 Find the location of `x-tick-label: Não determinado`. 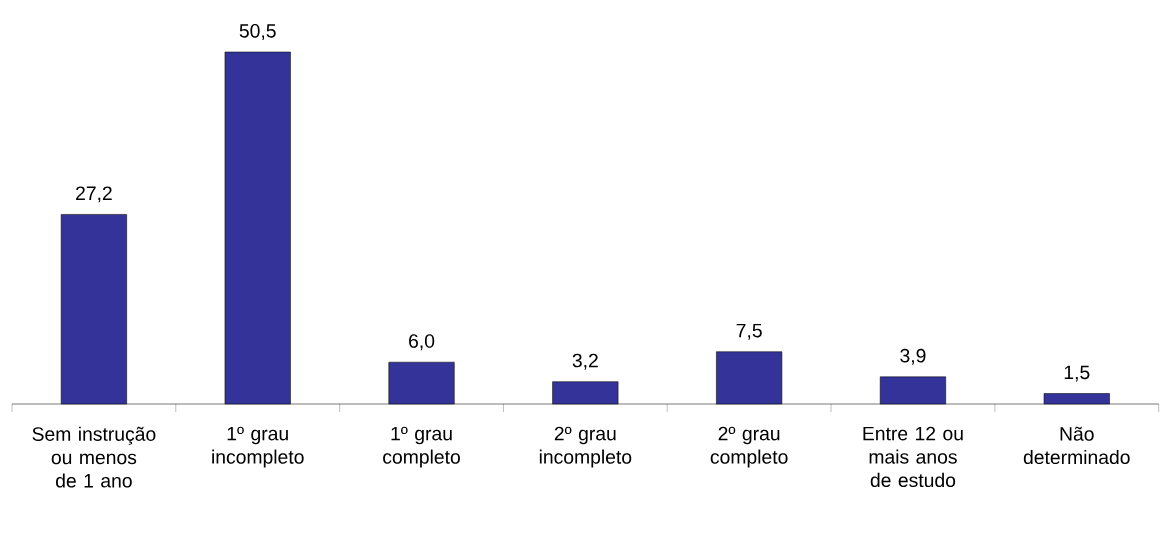

x-tick-label: Não determinado is located at coordinates (1076, 445).